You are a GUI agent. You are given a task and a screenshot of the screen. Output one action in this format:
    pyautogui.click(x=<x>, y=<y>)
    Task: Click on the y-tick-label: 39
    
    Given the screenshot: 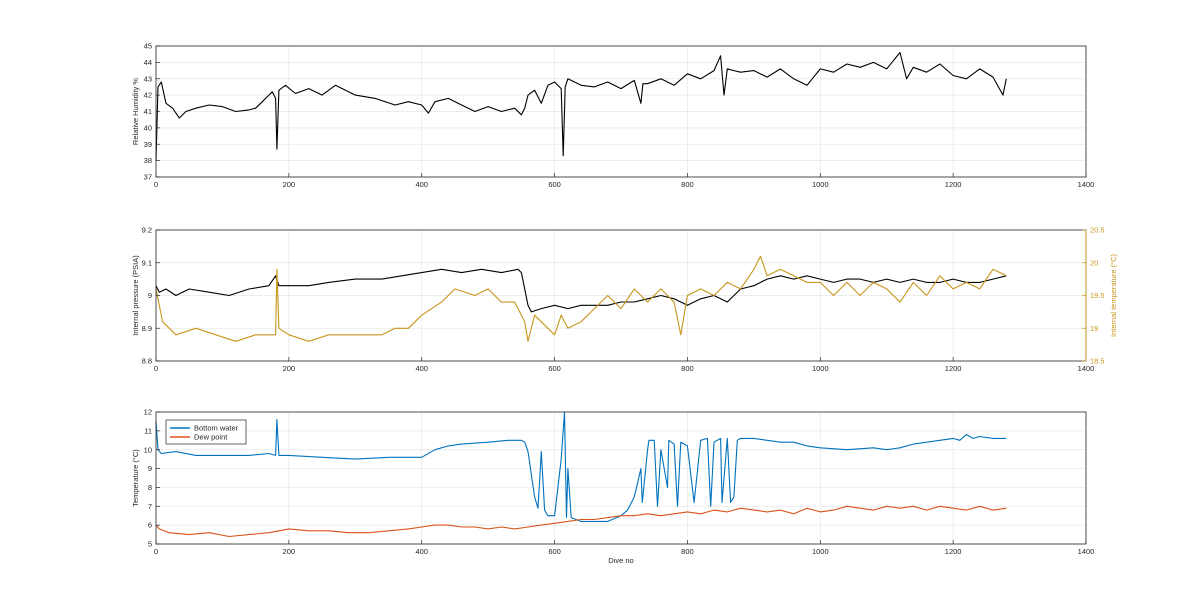 What is the action you would take?
    pyautogui.click(x=148, y=144)
    